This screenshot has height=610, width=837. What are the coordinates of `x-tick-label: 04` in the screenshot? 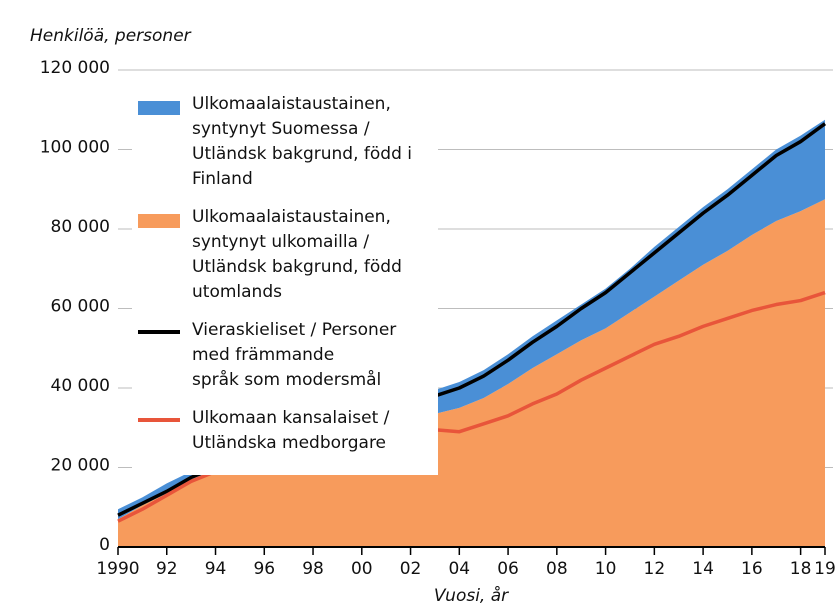 It's located at (459, 569).